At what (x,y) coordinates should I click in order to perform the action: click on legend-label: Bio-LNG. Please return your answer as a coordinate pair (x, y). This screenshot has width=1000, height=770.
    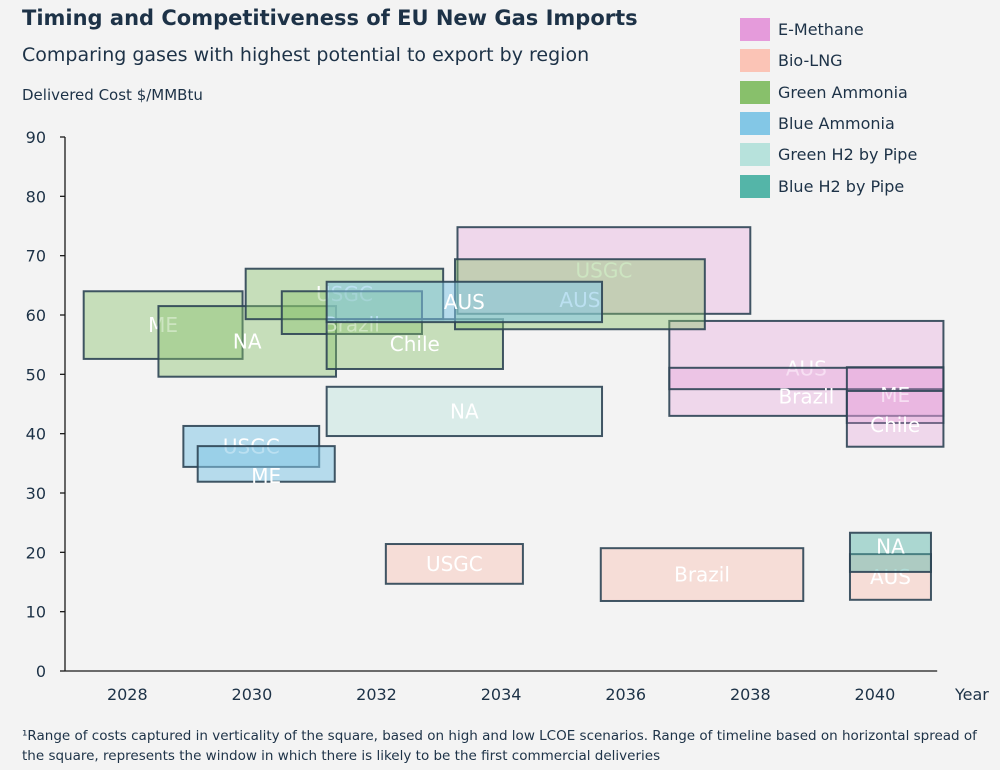
    Looking at the image, I should click on (810, 61).